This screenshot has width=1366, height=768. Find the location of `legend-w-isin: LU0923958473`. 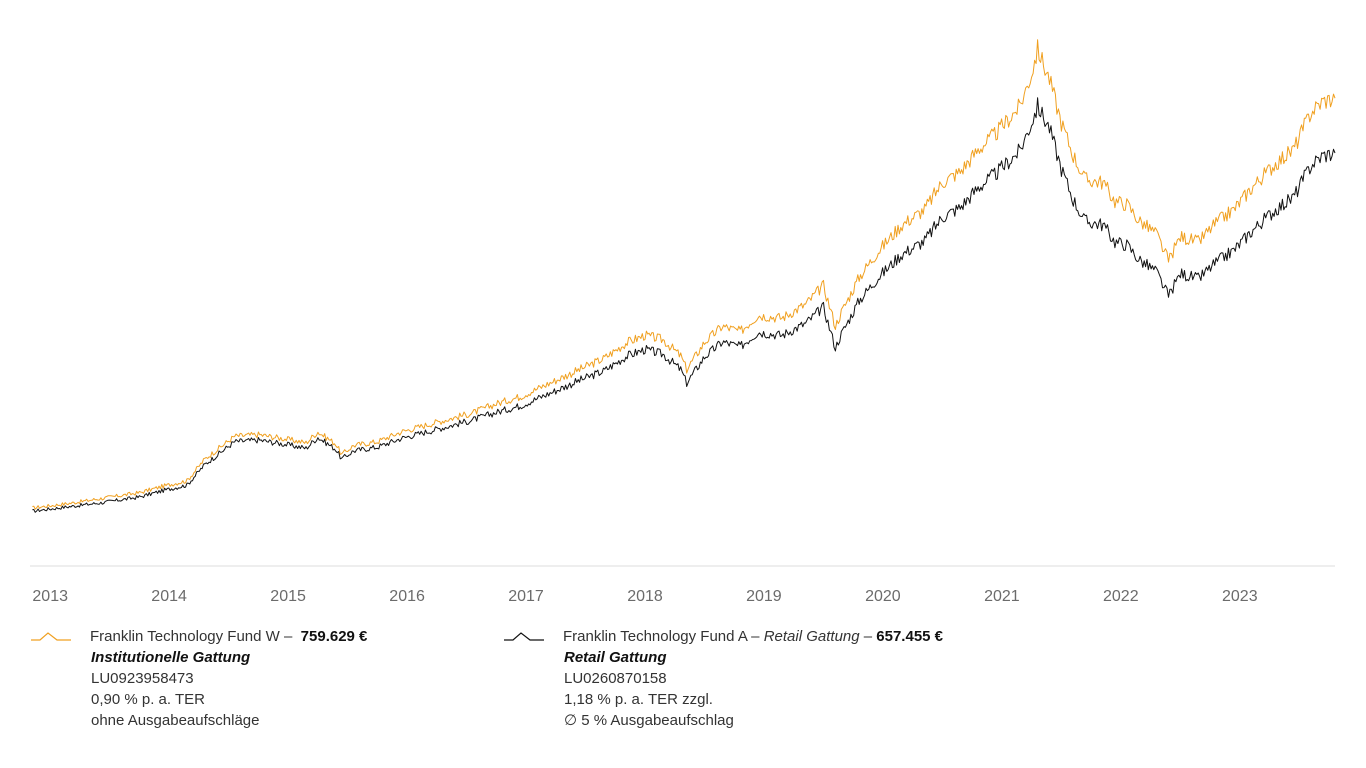

legend-w-isin: LU0923958473 is located at coordinates (142, 678).